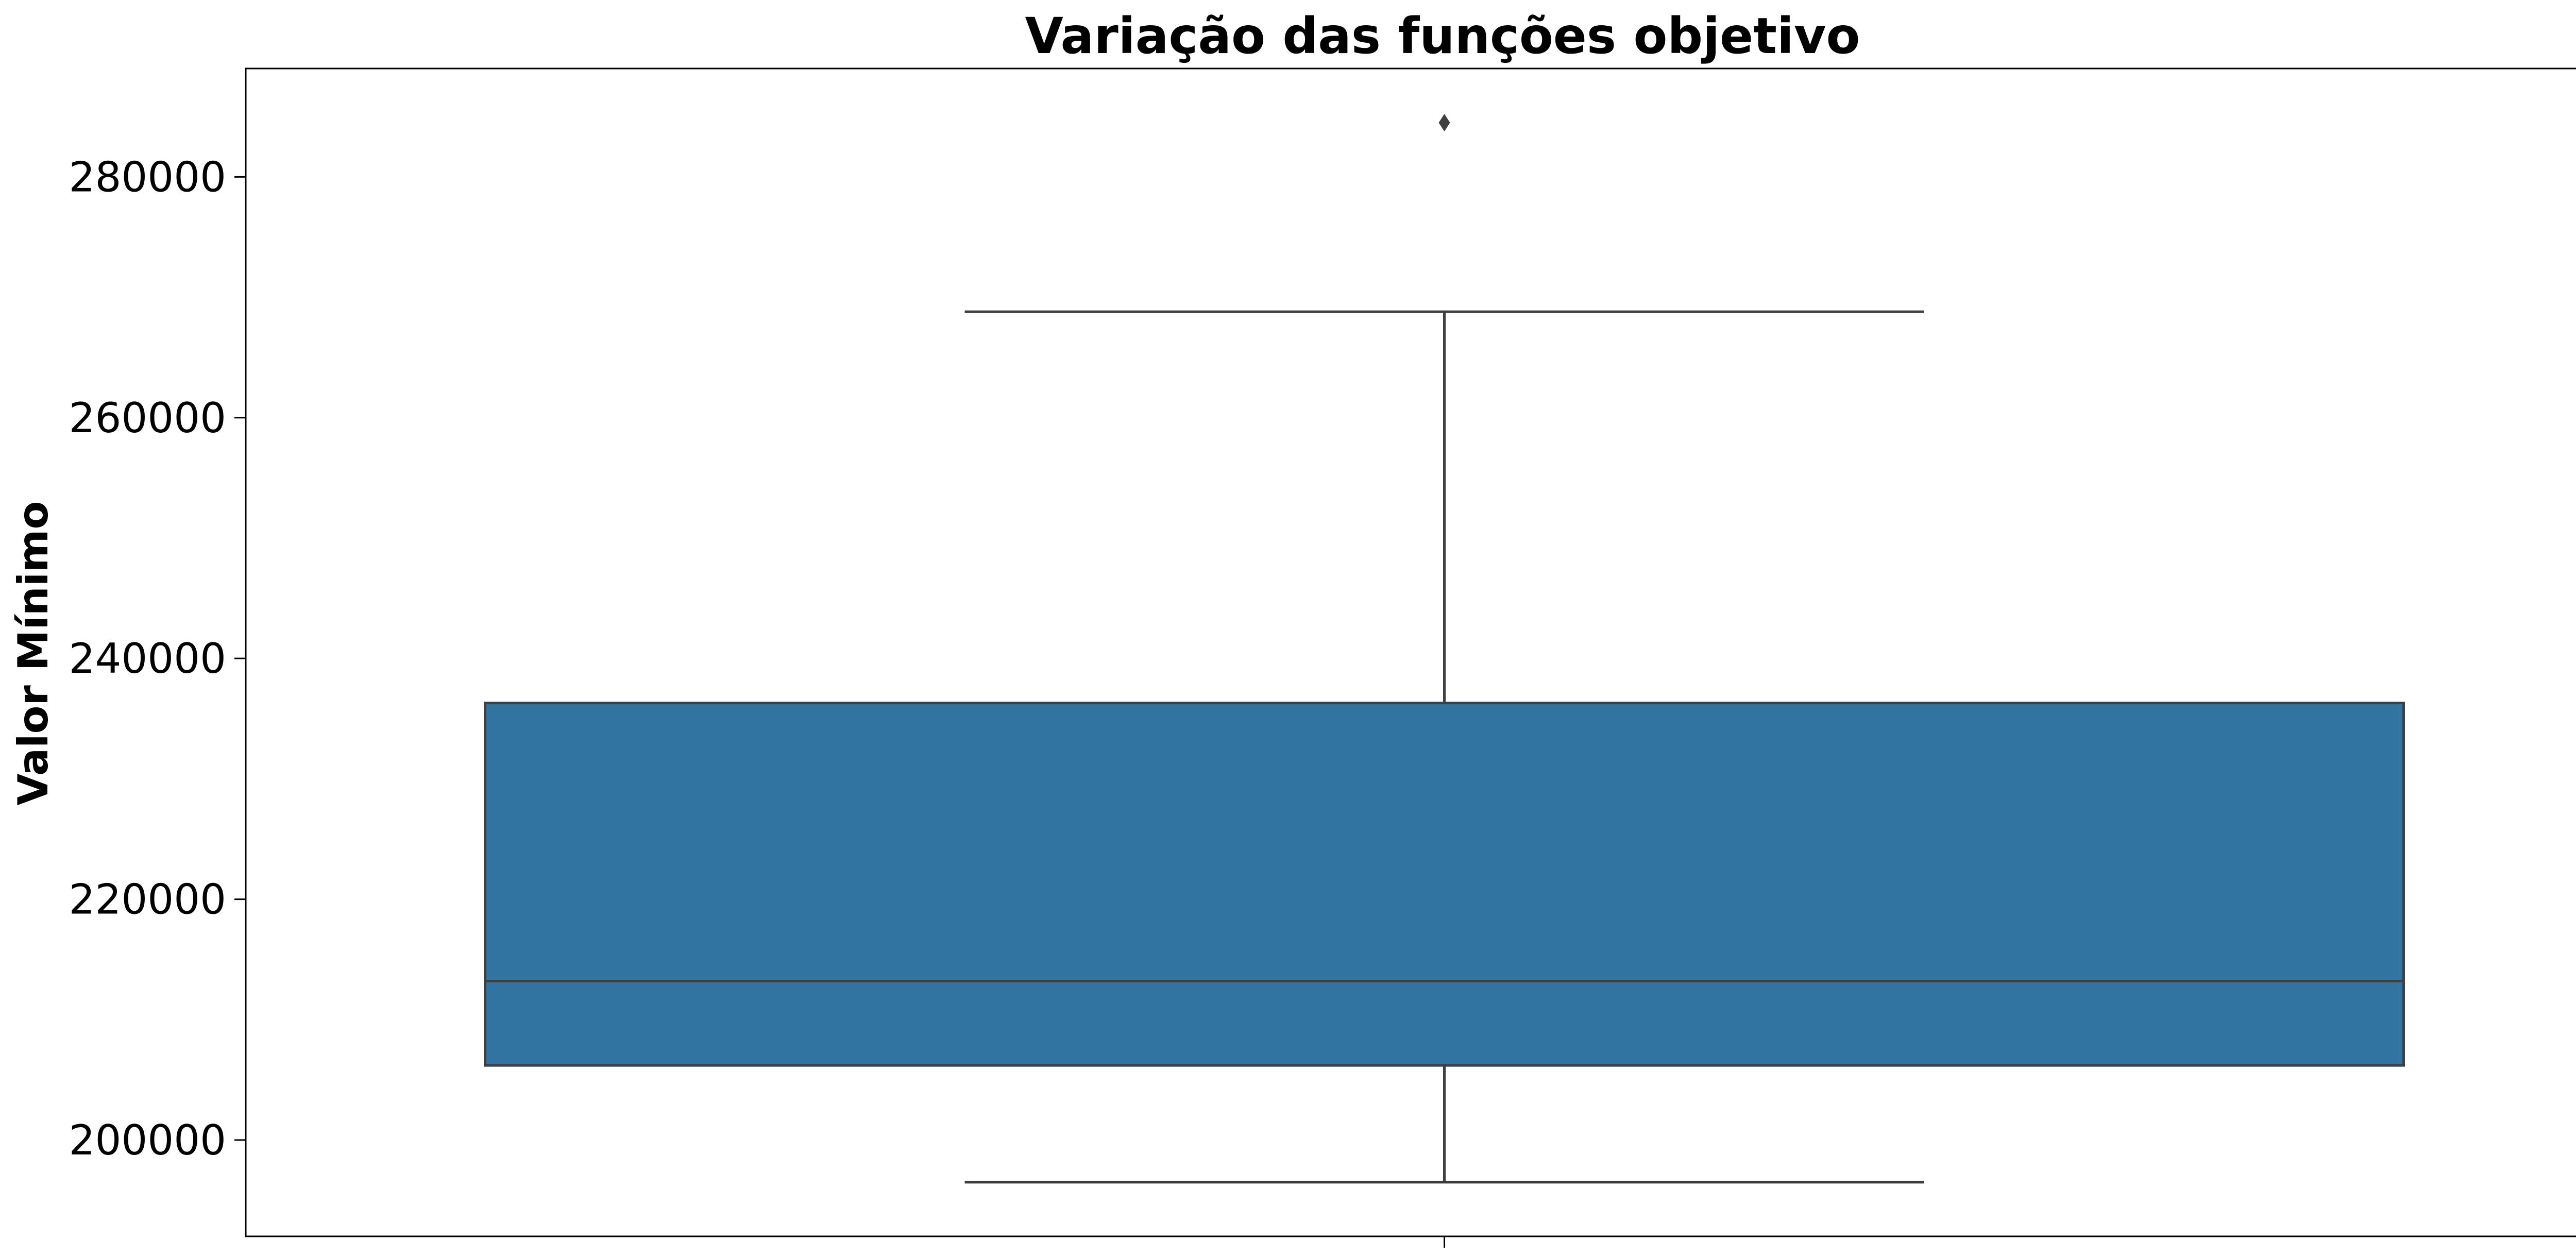 This screenshot has width=2576, height=1258. I want to click on outlier-point, so click(1444, 123).